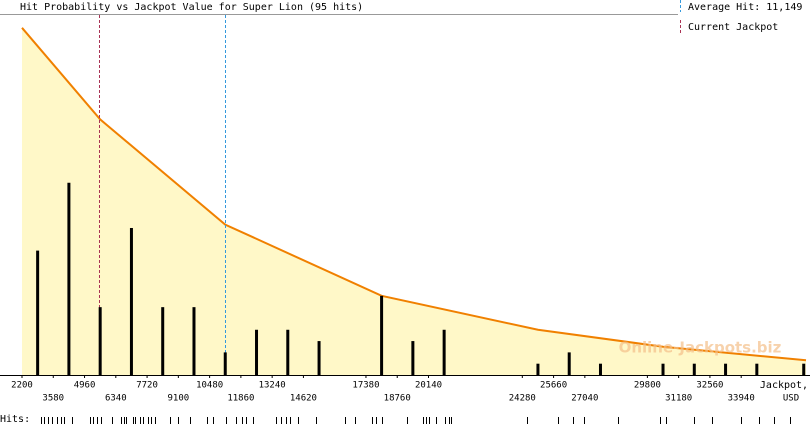 This screenshot has width=810, height=425. Describe the element at coordinates (209, 386) in the screenshot. I see `x-tick-label: 10480` at that location.